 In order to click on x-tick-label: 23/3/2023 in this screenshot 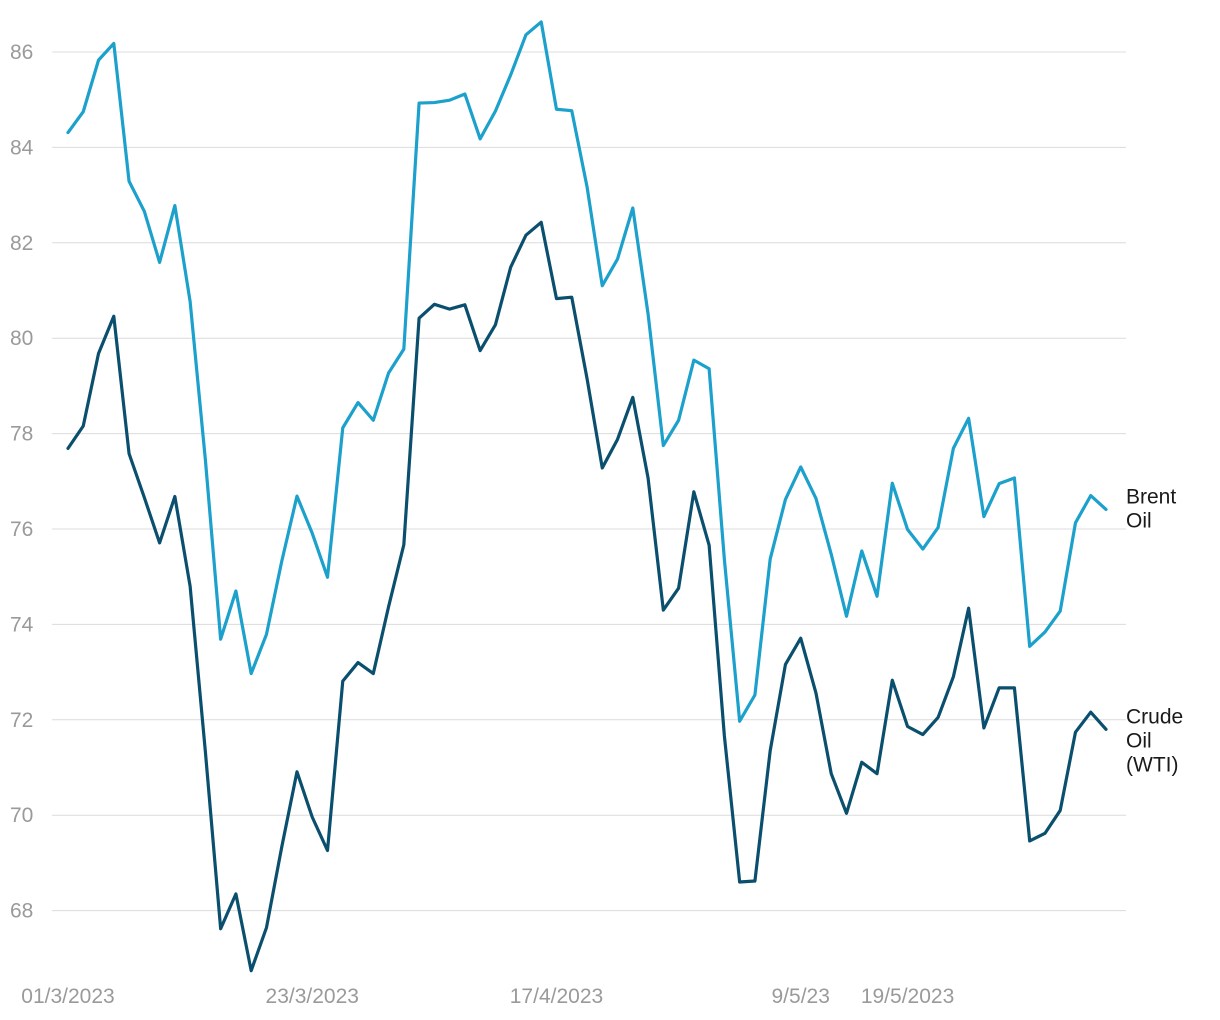, I will do `click(312, 996)`.